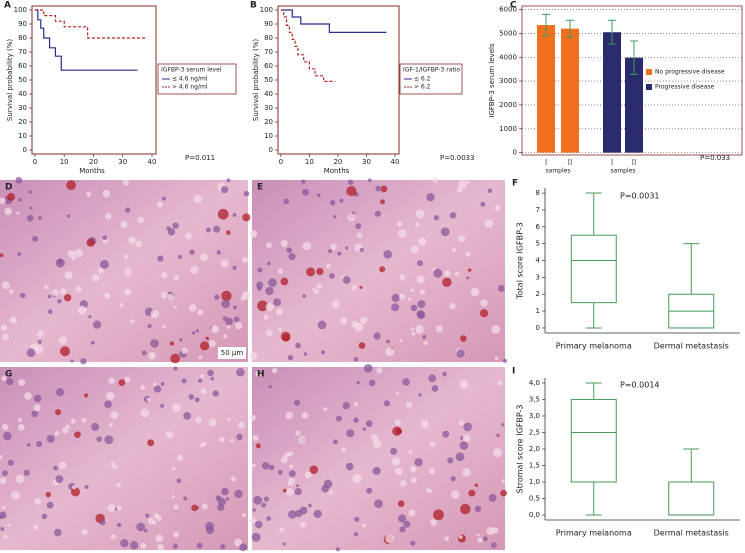  I want to click on x-tick-label: 0, so click(35, 162).